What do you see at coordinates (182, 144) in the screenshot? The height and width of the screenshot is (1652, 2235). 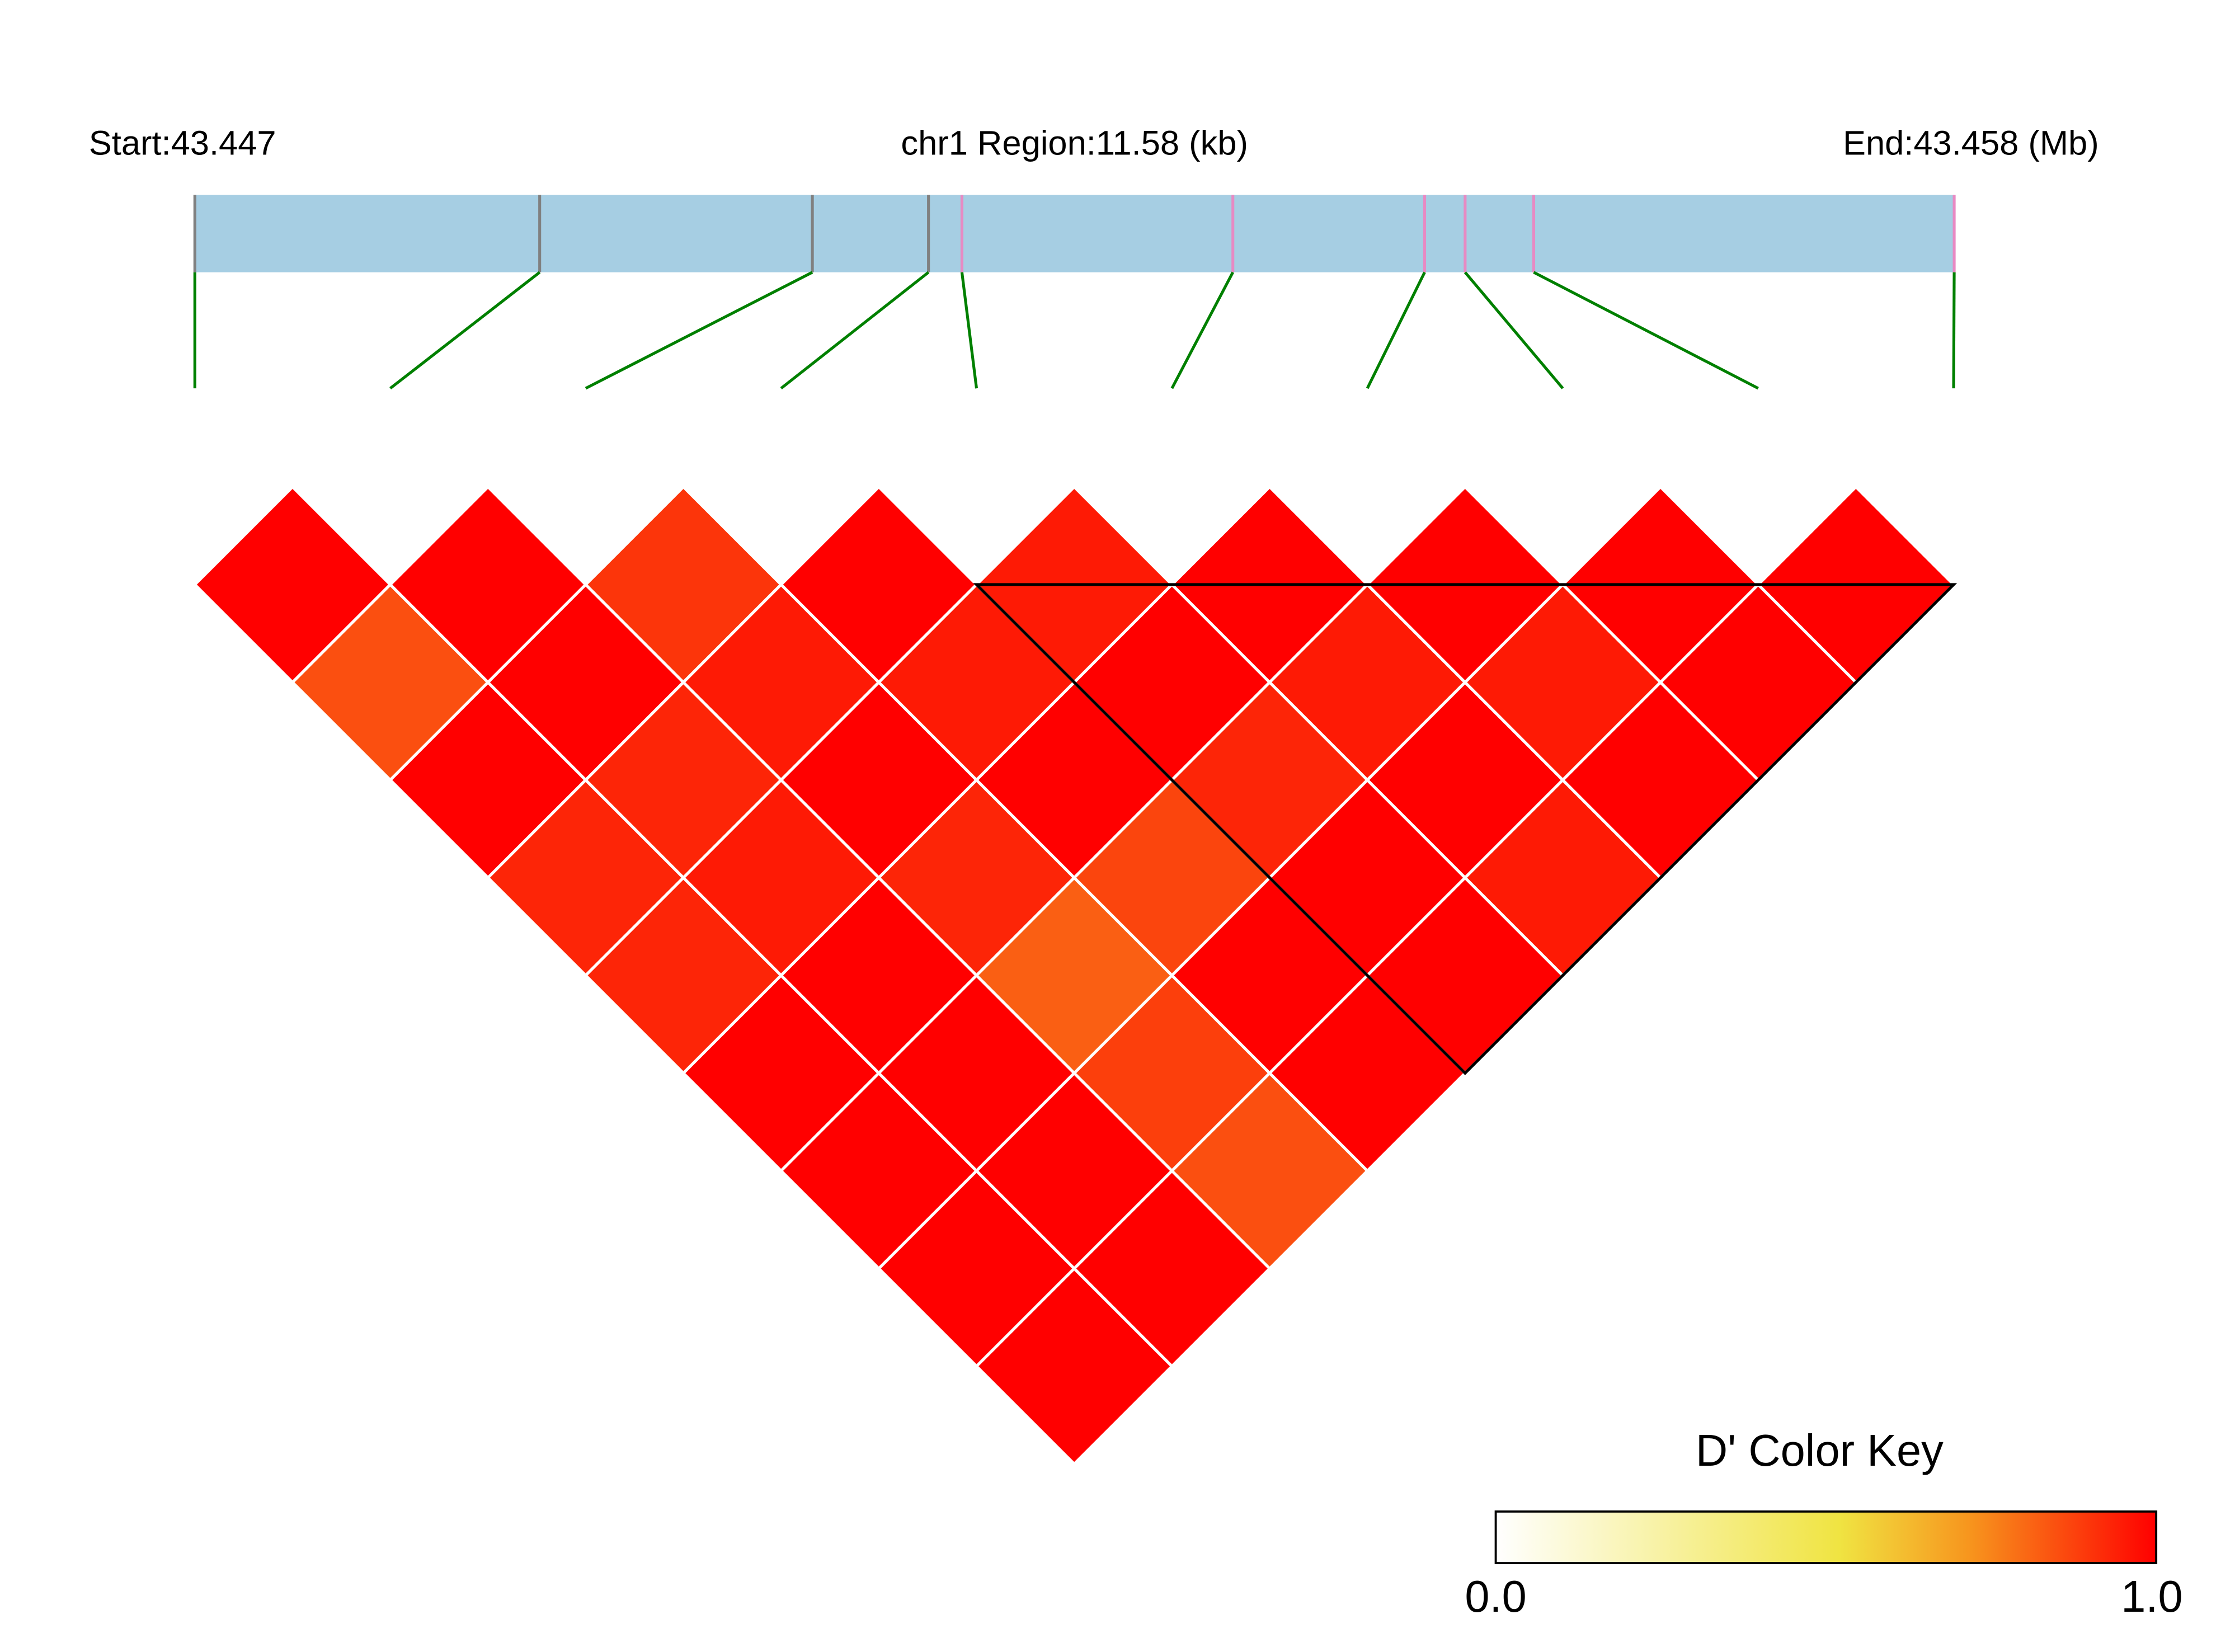 I see `start-label: Start:43.447` at bounding box center [182, 144].